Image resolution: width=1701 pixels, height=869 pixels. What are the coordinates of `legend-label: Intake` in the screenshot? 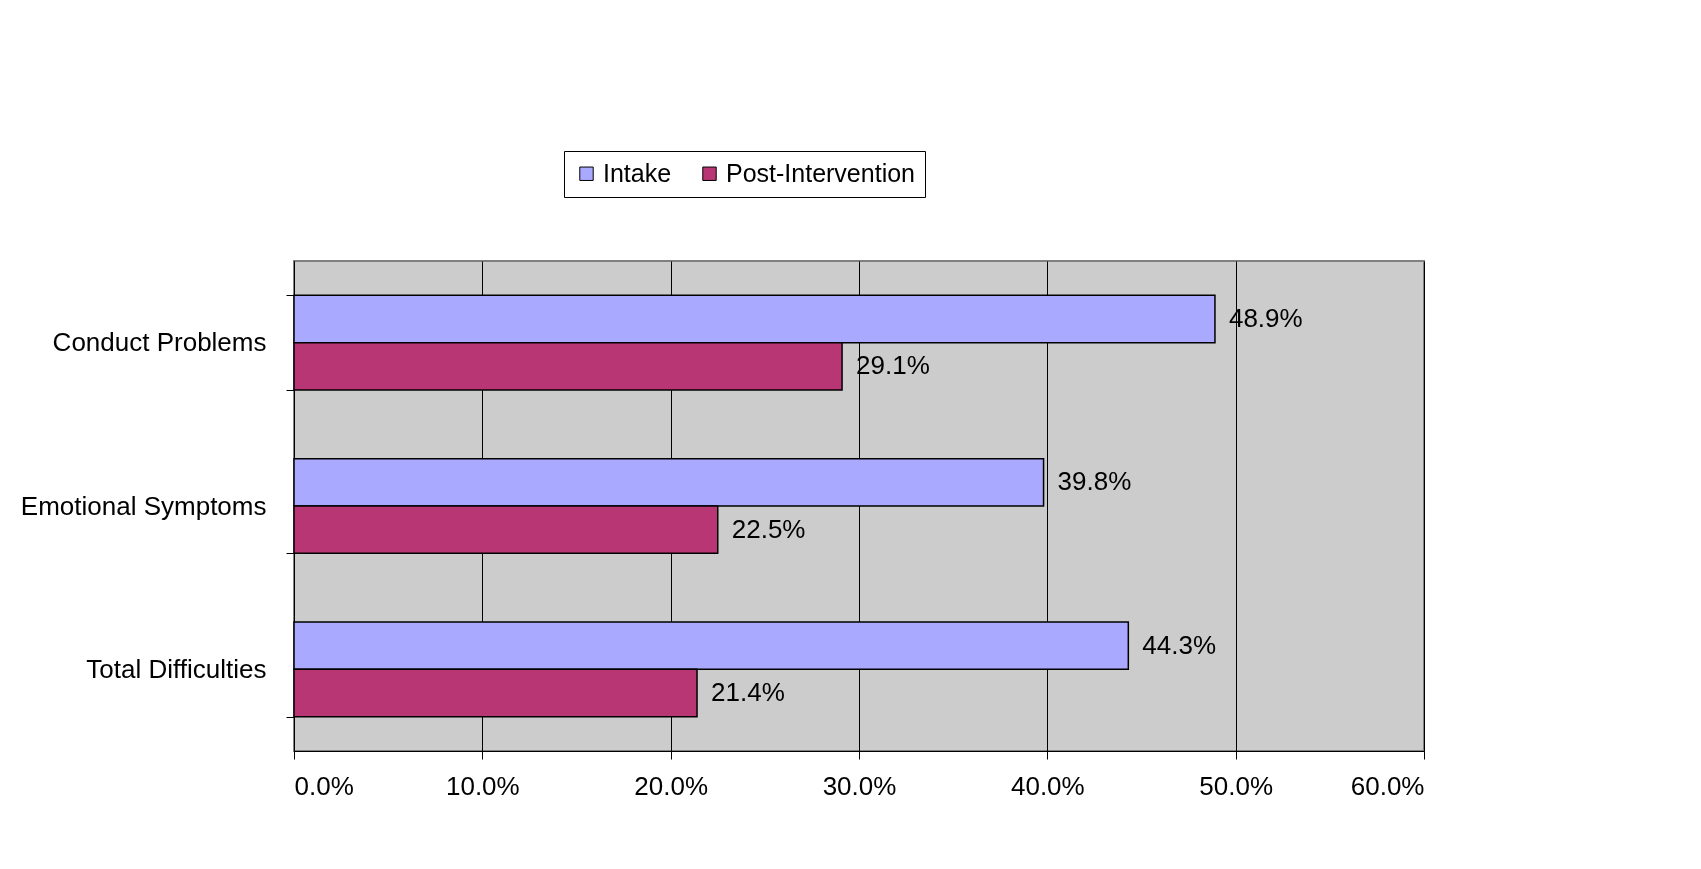 It's located at (637, 172).